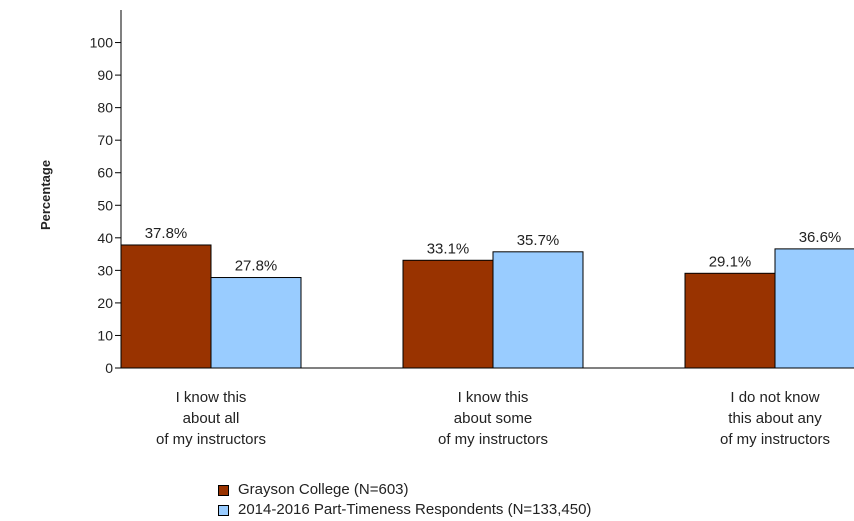 Image resolution: width=854 pixels, height=521 pixels. What do you see at coordinates (538, 240) in the screenshot?
I see `data-label: 35.7%` at bounding box center [538, 240].